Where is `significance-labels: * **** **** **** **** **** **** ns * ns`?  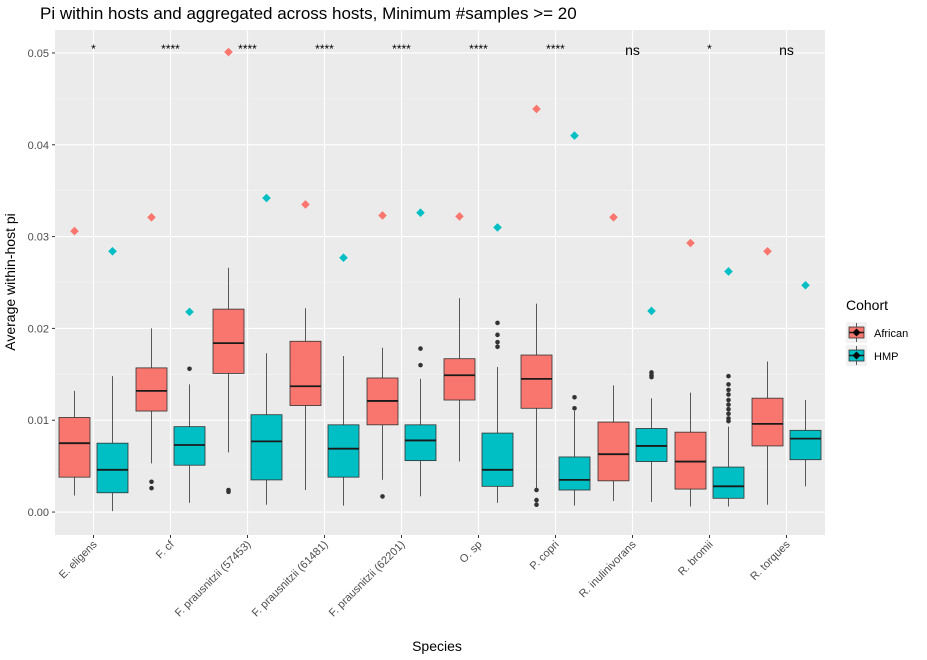
significance-labels: * **** **** **** **** **** **** ns * ns is located at coordinates (442, 50).